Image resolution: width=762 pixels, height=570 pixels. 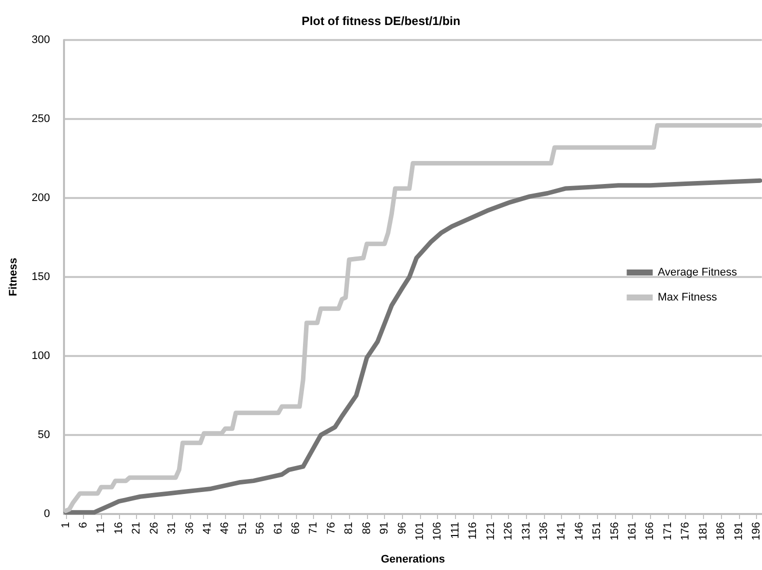 I want to click on x-tick-label: 131, so click(x=526, y=531).